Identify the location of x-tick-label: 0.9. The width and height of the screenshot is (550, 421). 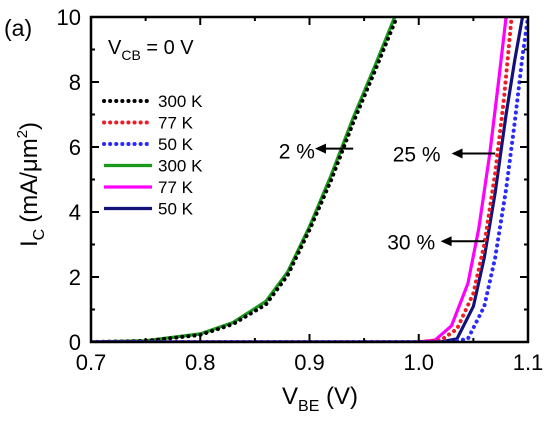
(309, 362).